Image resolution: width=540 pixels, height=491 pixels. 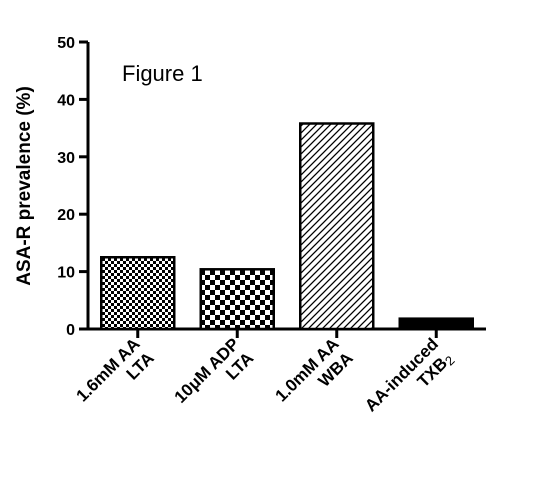 What do you see at coordinates (66, 43) in the screenshot?
I see `y-tick-label: 50` at bounding box center [66, 43].